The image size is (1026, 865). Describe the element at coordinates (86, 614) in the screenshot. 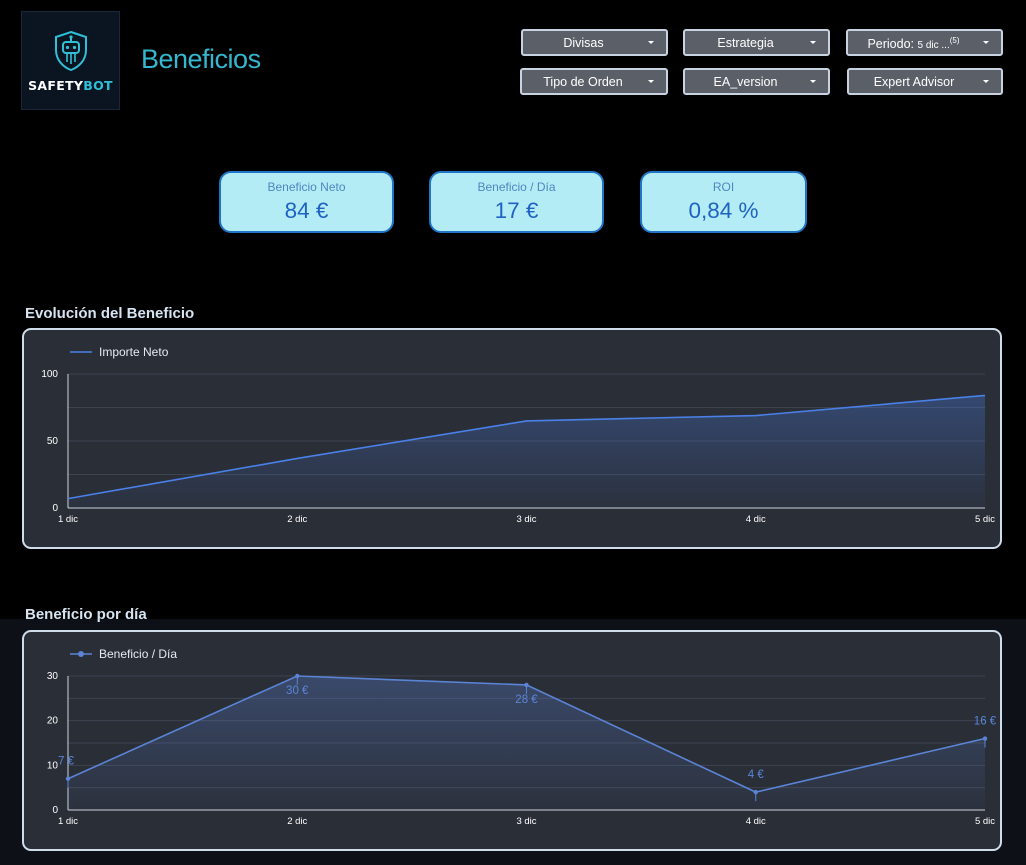

I see `section-title-por-dia: Beneficio por día` at that location.